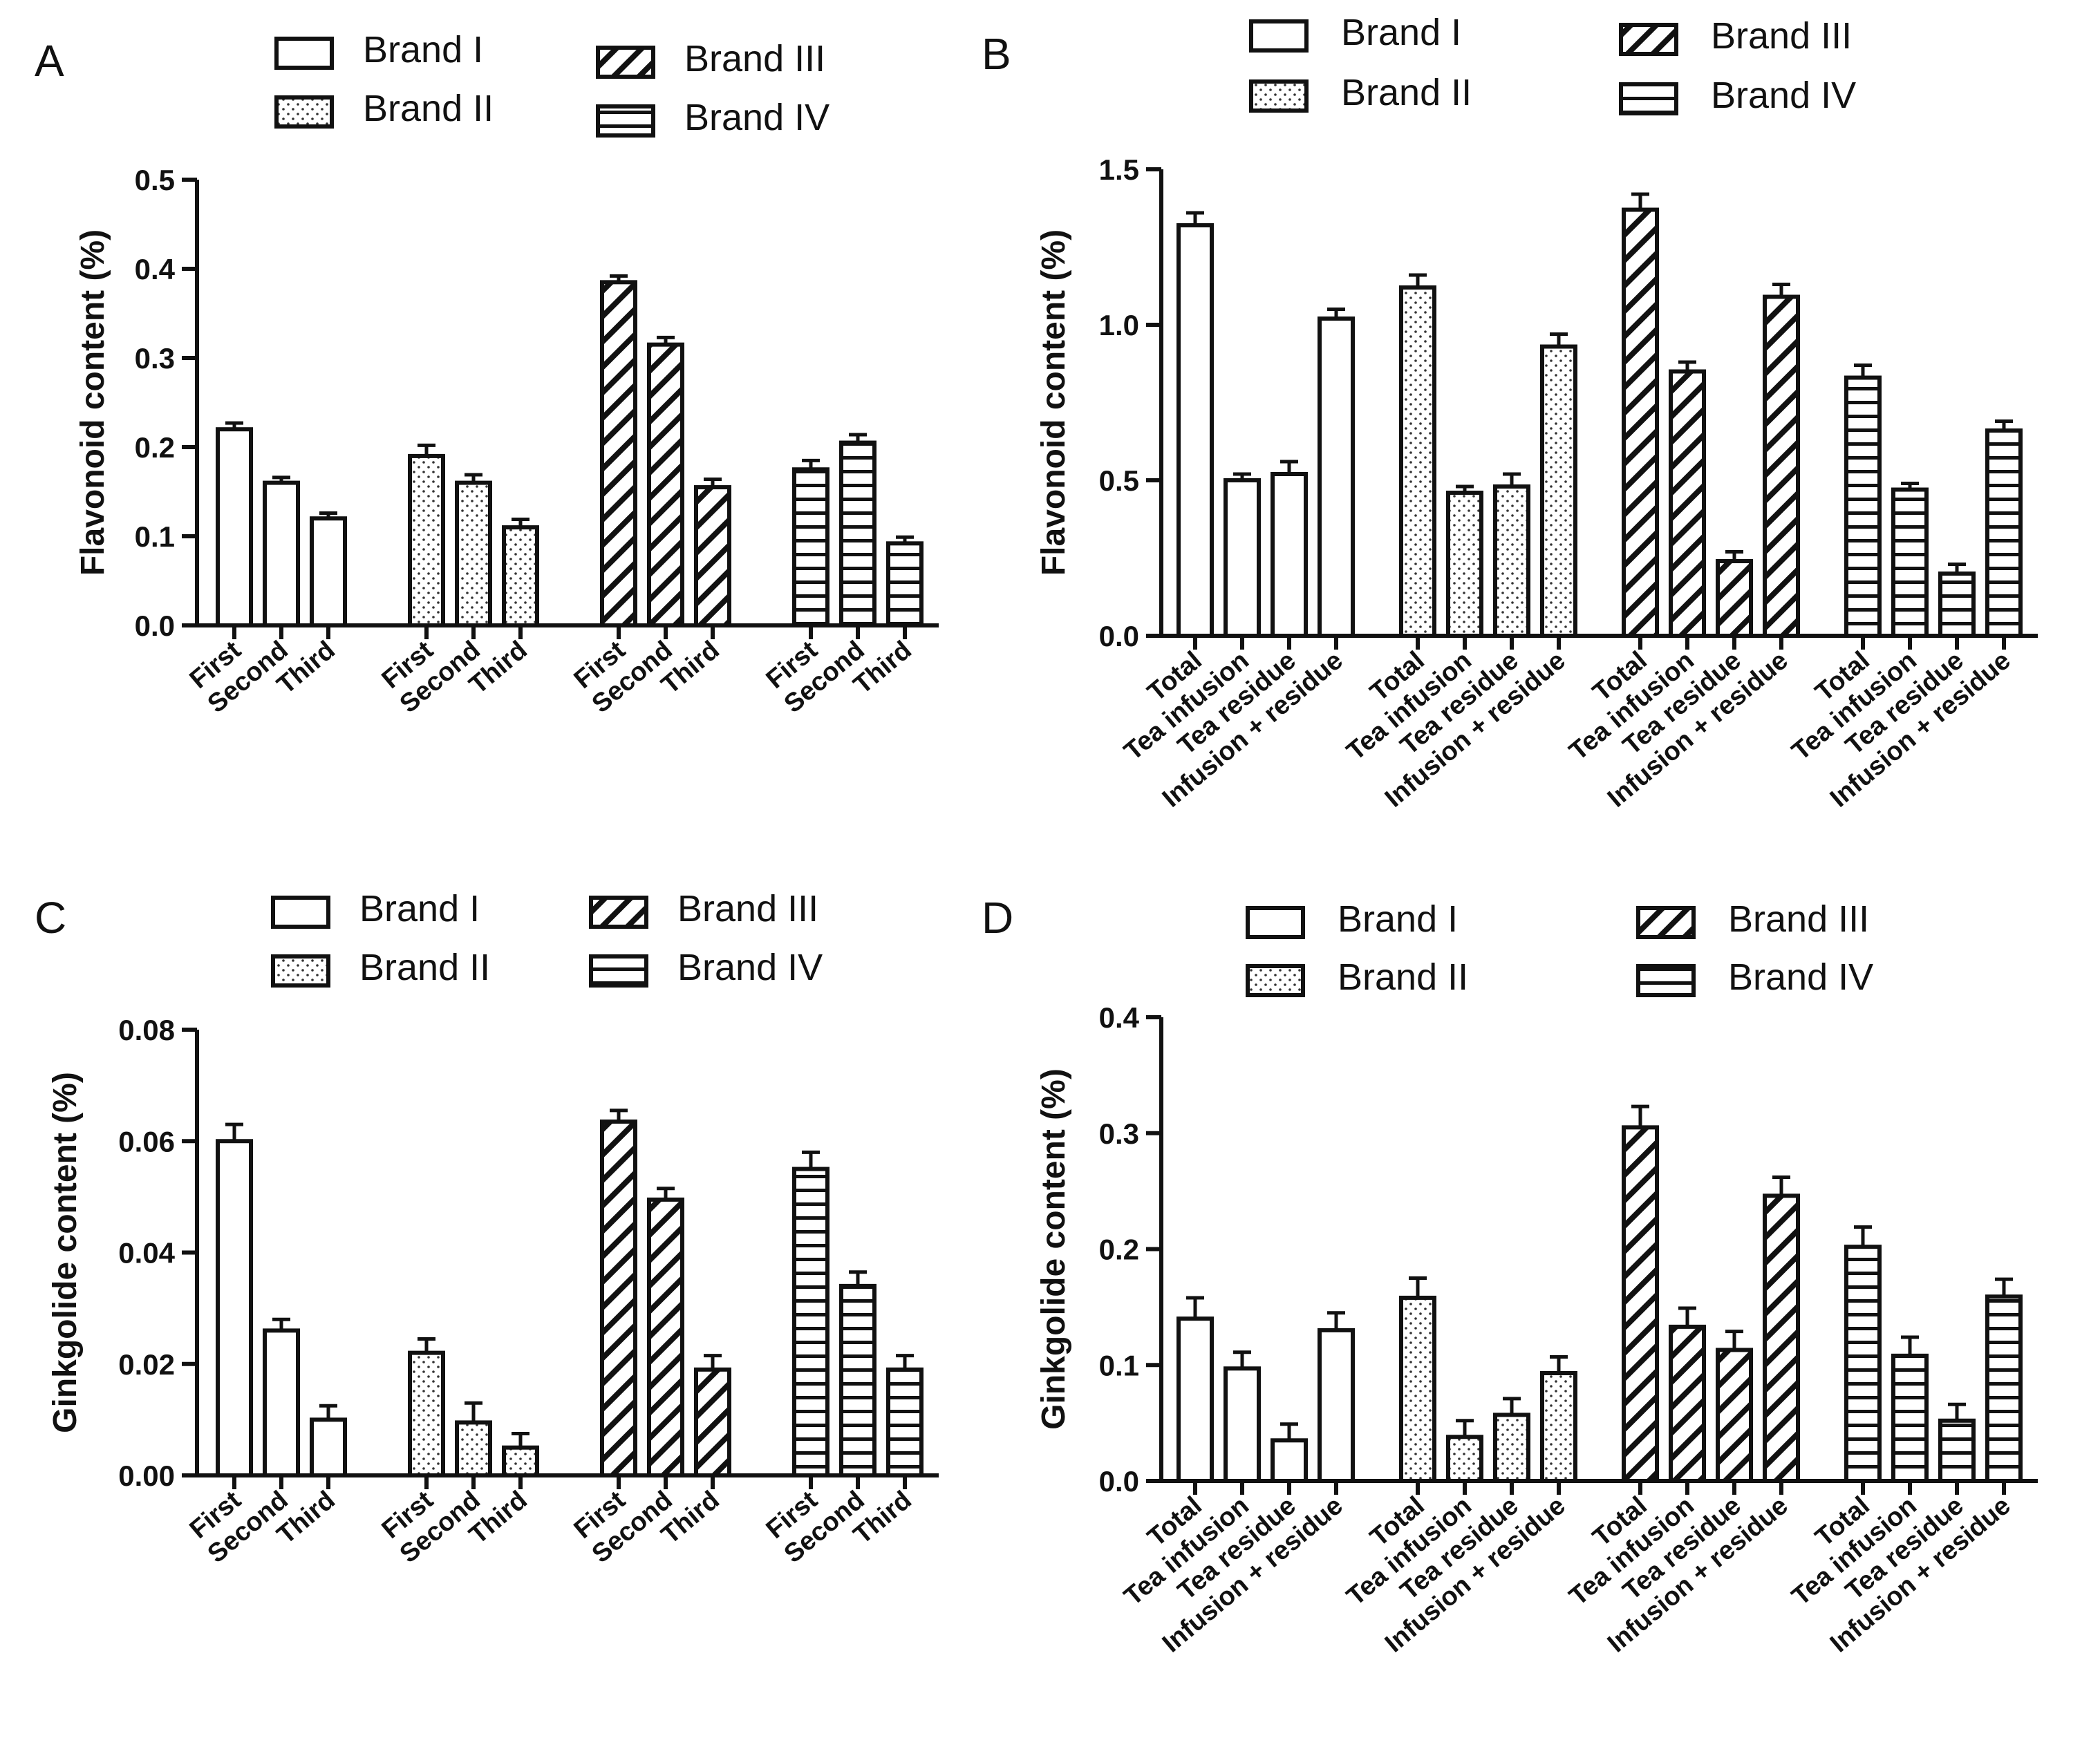  What do you see at coordinates (1119, 325) in the screenshot?
I see `y-tick-label: 1.0` at bounding box center [1119, 325].